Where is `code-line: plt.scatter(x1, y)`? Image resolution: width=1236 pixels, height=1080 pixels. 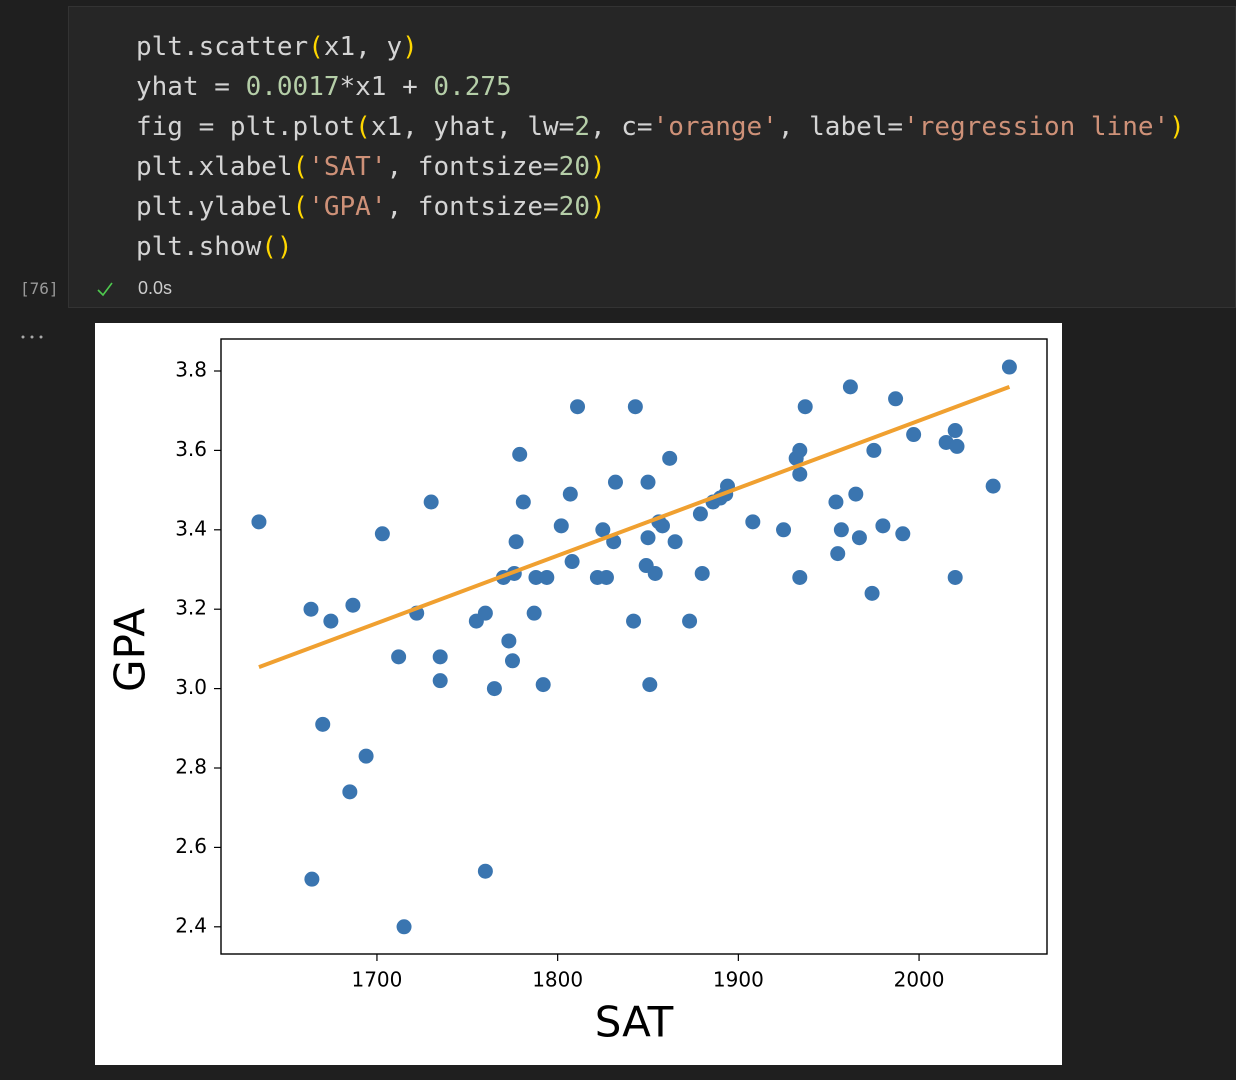 code-line: plt.scatter(x1, y) is located at coordinates (660, 47).